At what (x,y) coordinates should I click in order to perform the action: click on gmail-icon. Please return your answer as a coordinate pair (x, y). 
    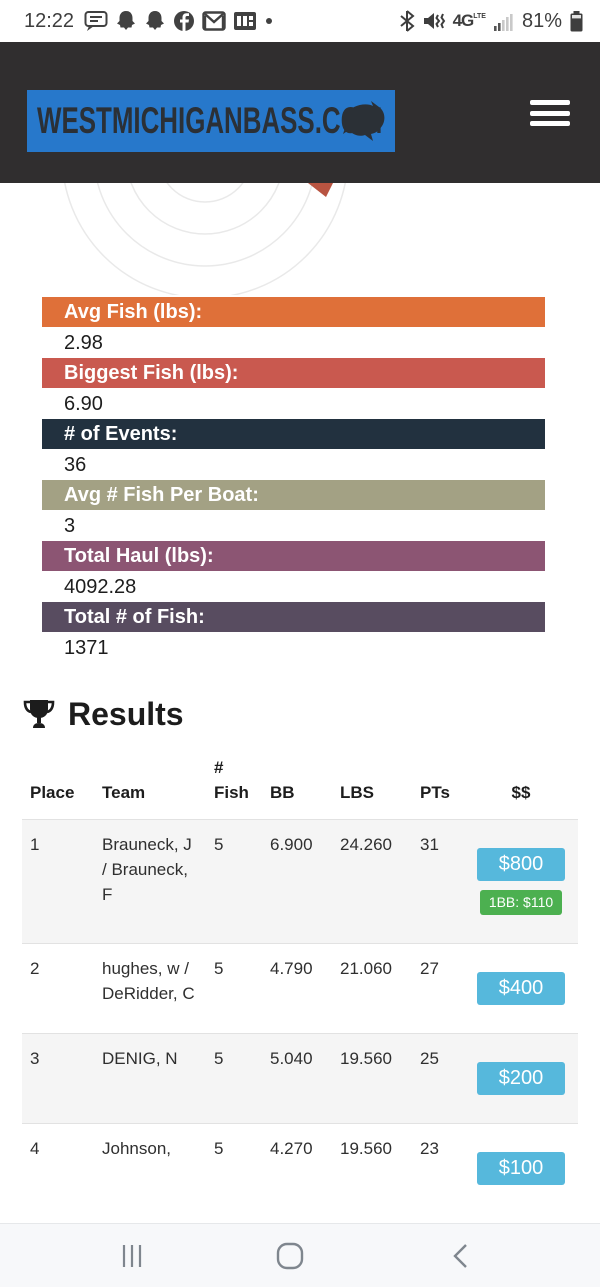
    Looking at the image, I should click on (214, 21).